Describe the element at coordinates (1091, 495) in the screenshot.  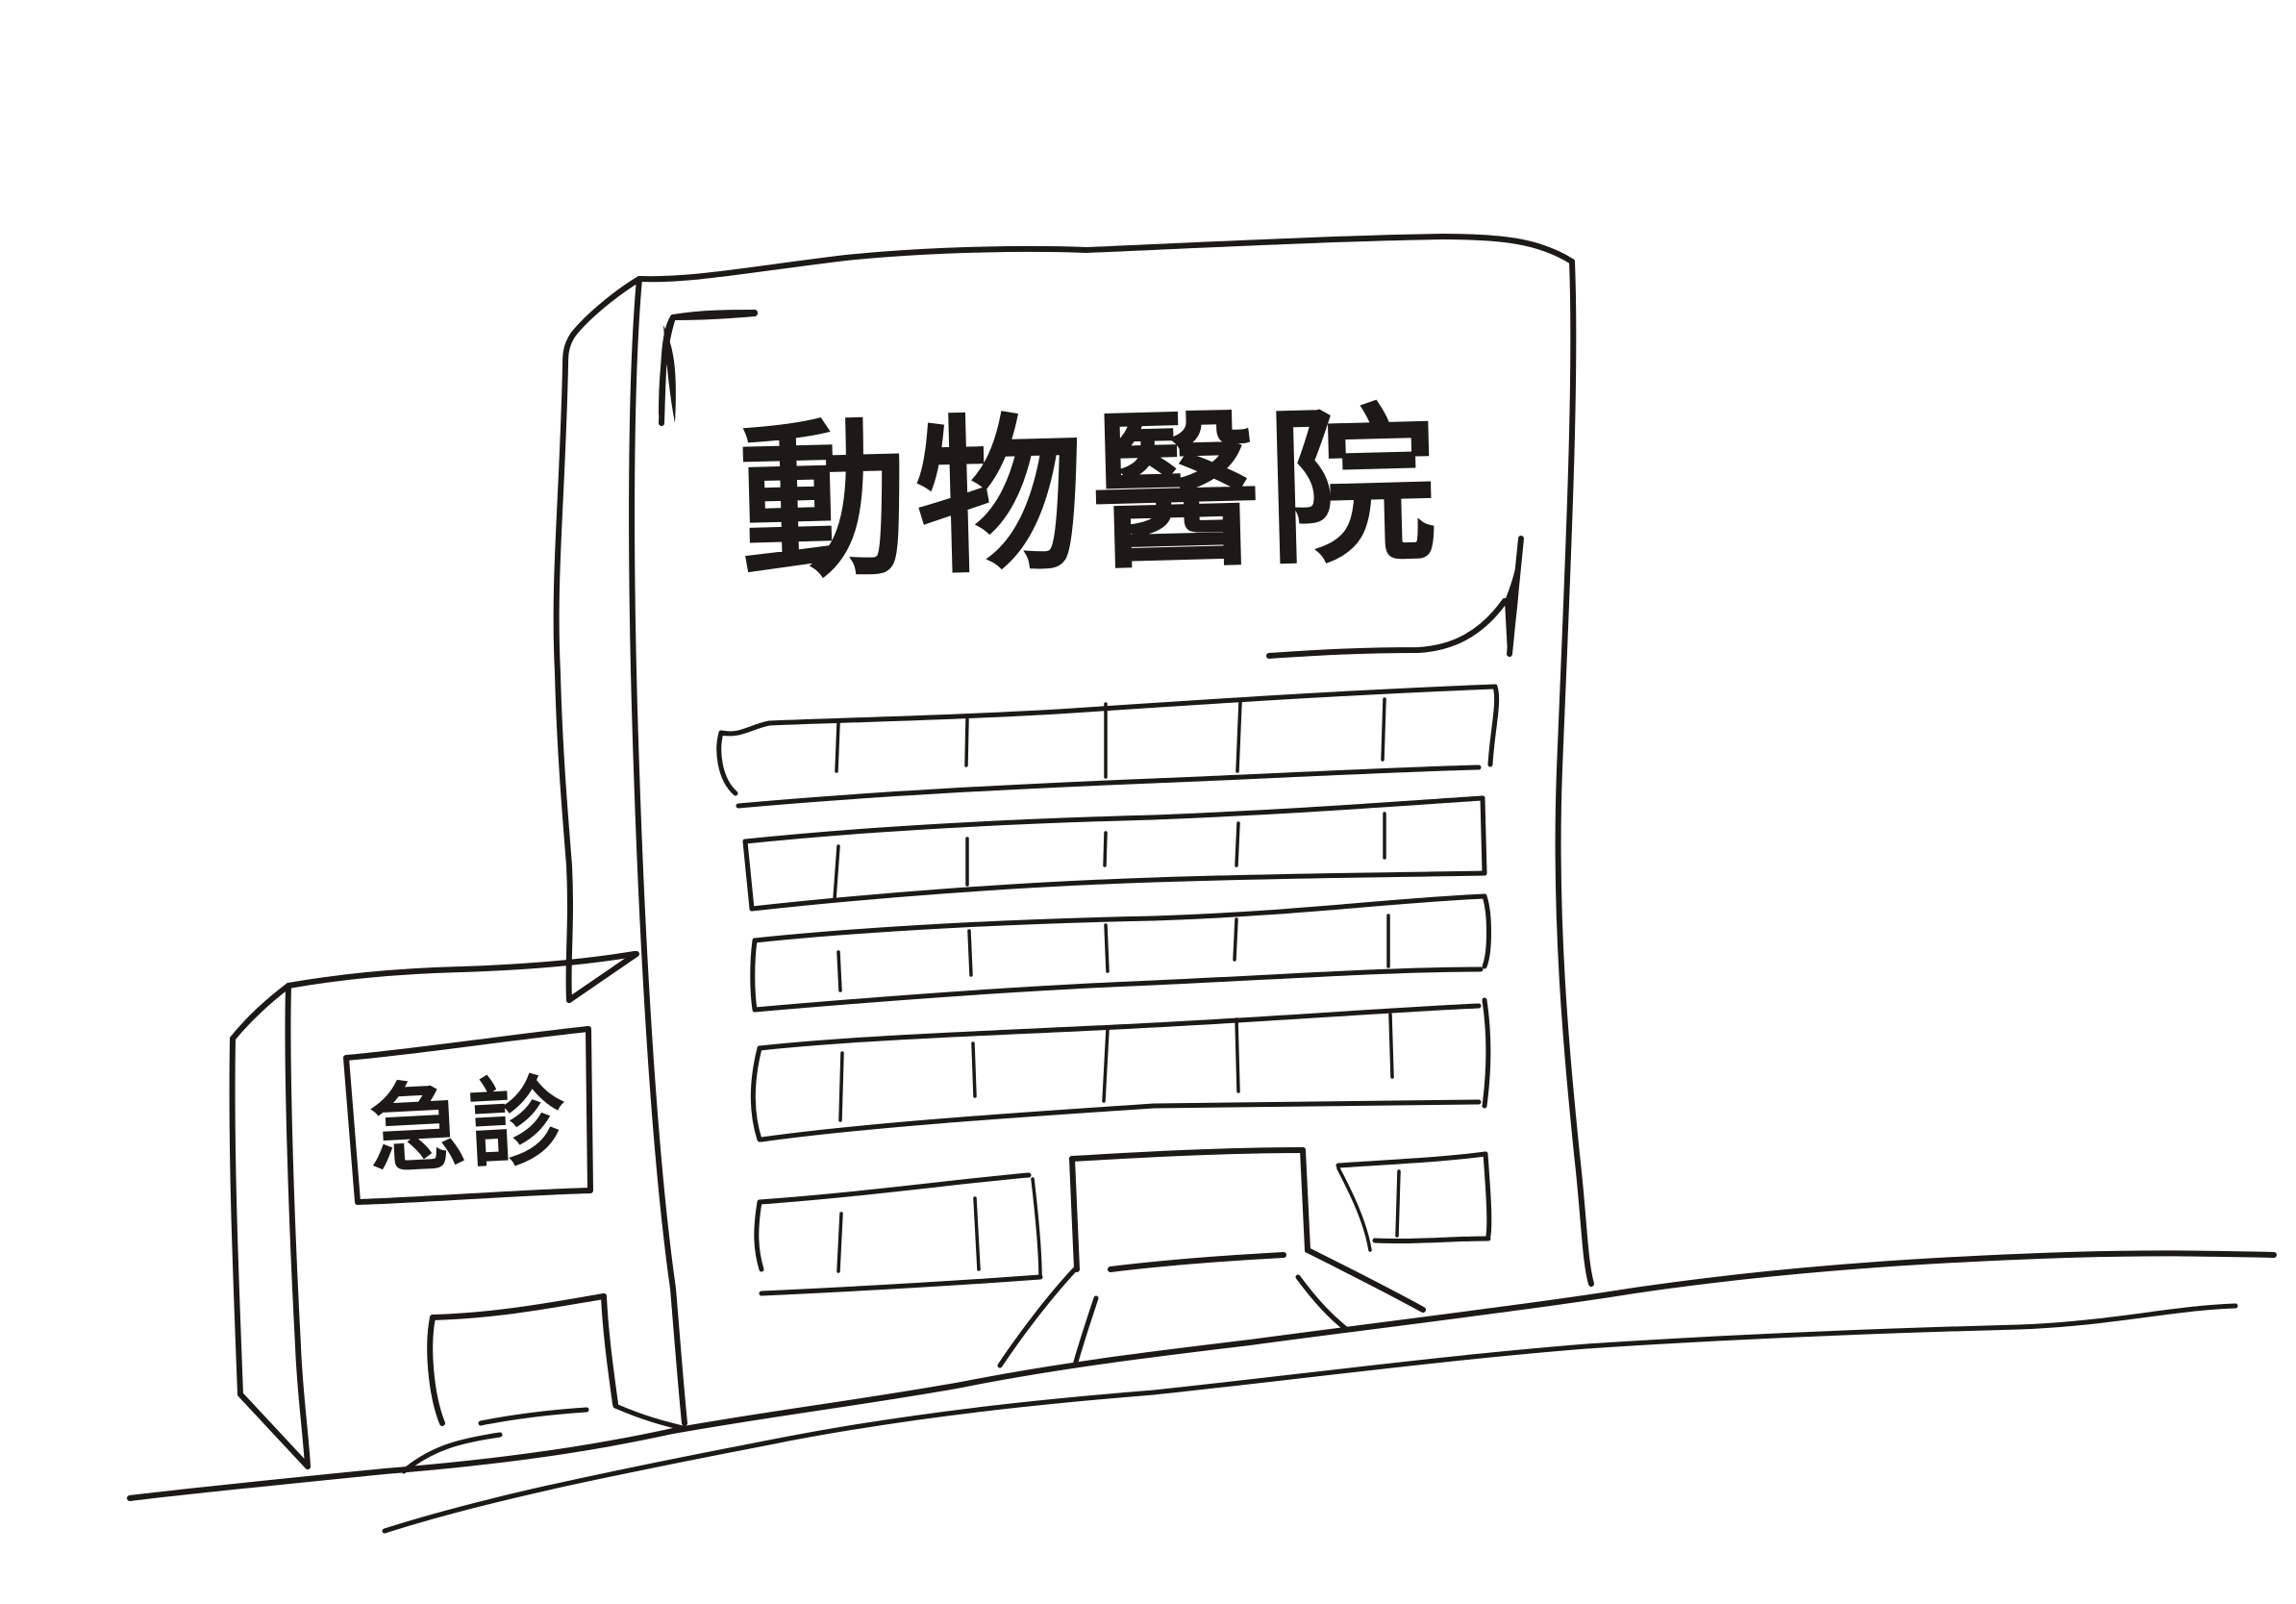
I see `hospital-sign-text: 動物醫院` at that location.